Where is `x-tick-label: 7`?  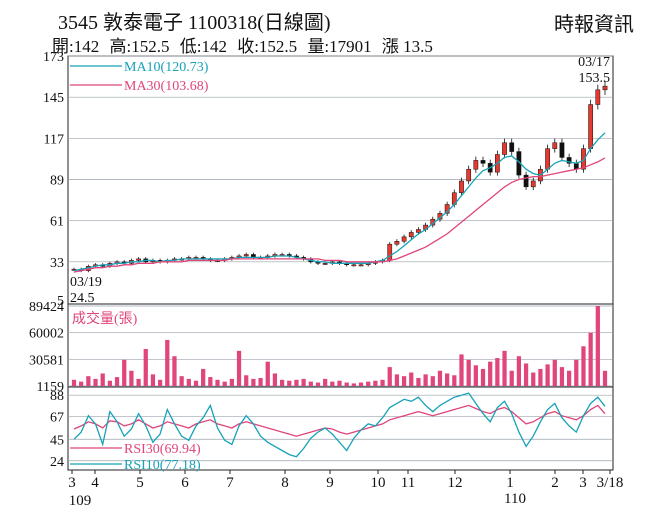 x-tick-label: 7 is located at coordinates (230, 483).